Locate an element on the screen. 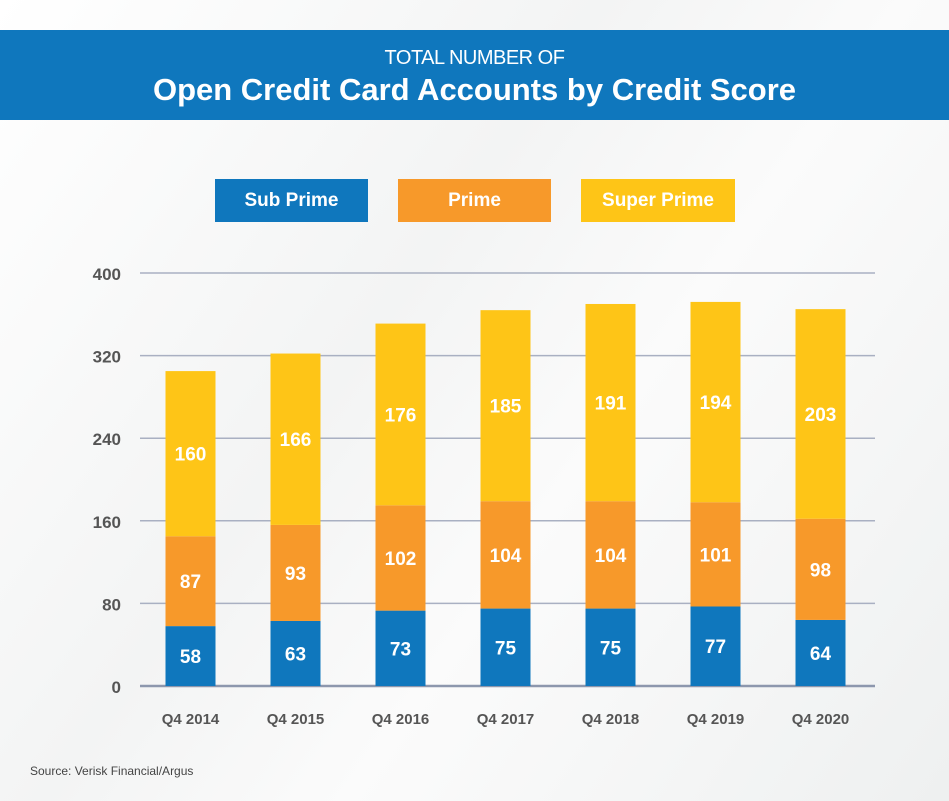 Image resolution: width=949 pixels, height=801 pixels. x-tick-label: Q4 2015 is located at coordinates (296, 719).